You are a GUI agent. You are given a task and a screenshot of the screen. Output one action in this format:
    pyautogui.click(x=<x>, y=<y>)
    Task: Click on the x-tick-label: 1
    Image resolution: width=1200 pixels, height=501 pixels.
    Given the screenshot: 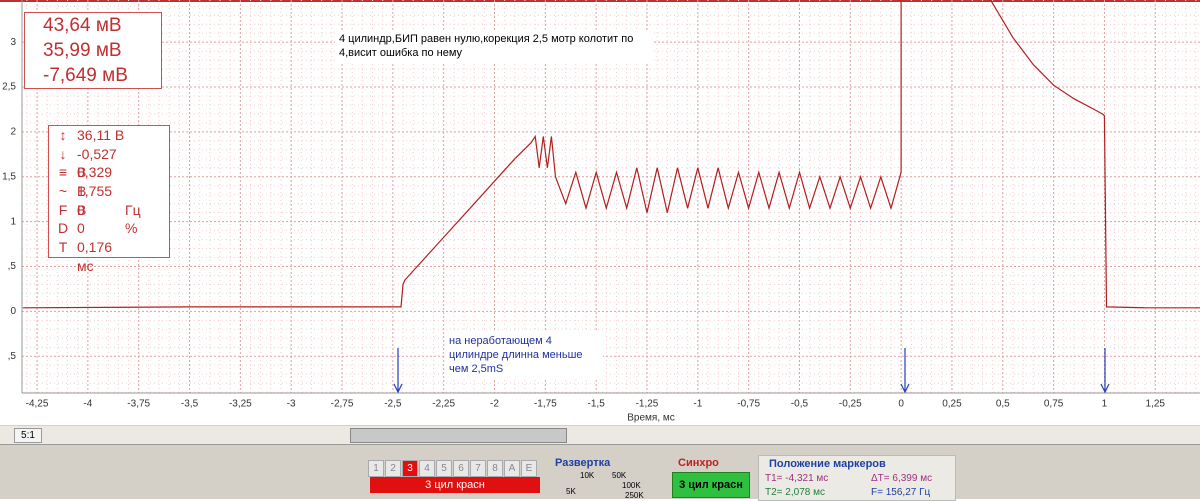 What is the action you would take?
    pyautogui.click(x=1105, y=404)
    